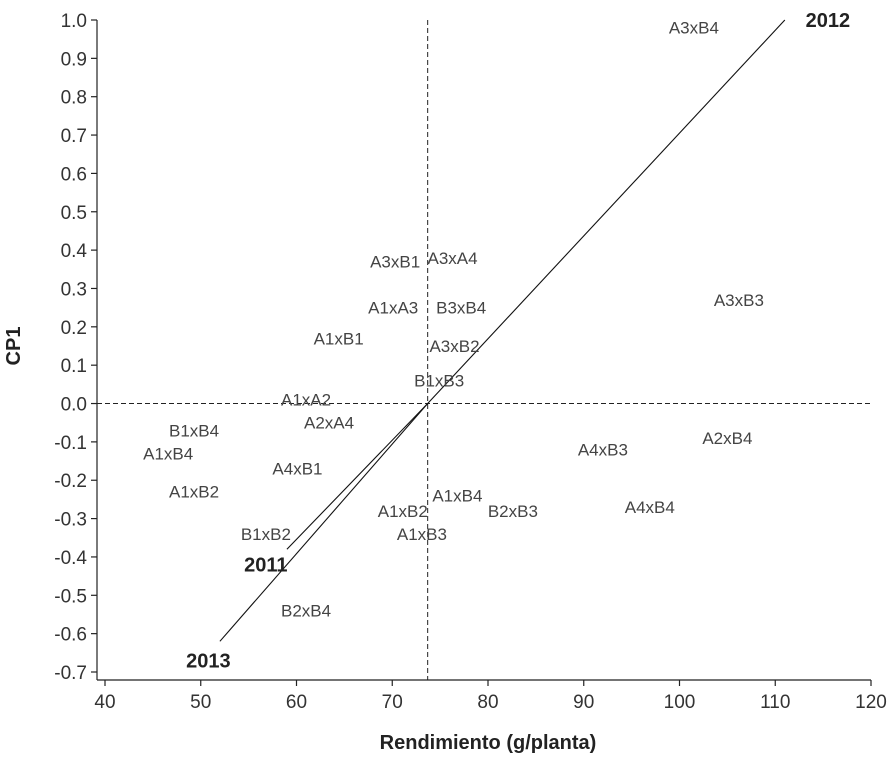  I want to click on point-label: B1xB2, so click(266, 534).